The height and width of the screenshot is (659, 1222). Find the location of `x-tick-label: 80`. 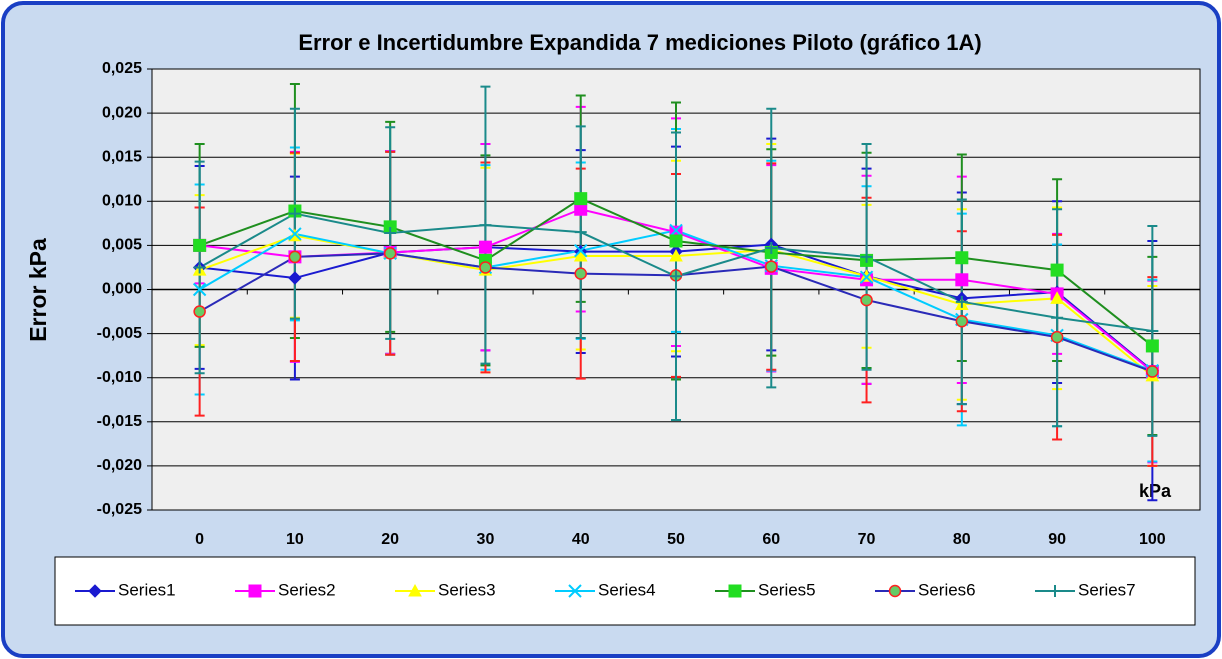

x-tick-label: 80 is located at coordinates (962, 539).